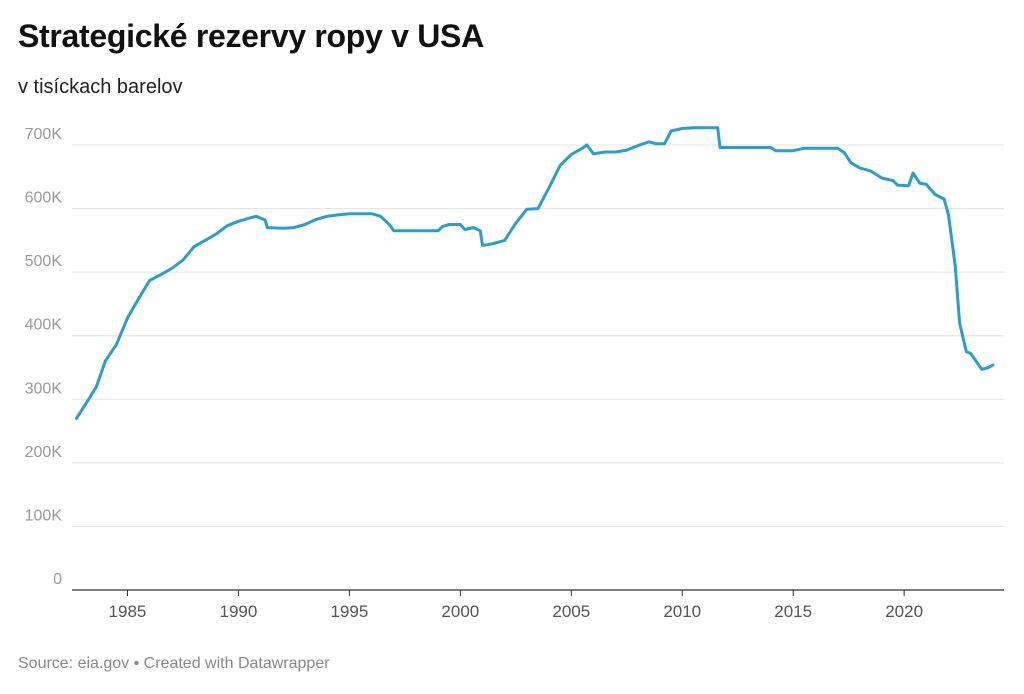 The height and width of the screenshot is (694, 1024). What do you see at coordinates (793, 611) in the screenshot?
I see `x-tick-label: 2015` at bounding box center [793, 611].